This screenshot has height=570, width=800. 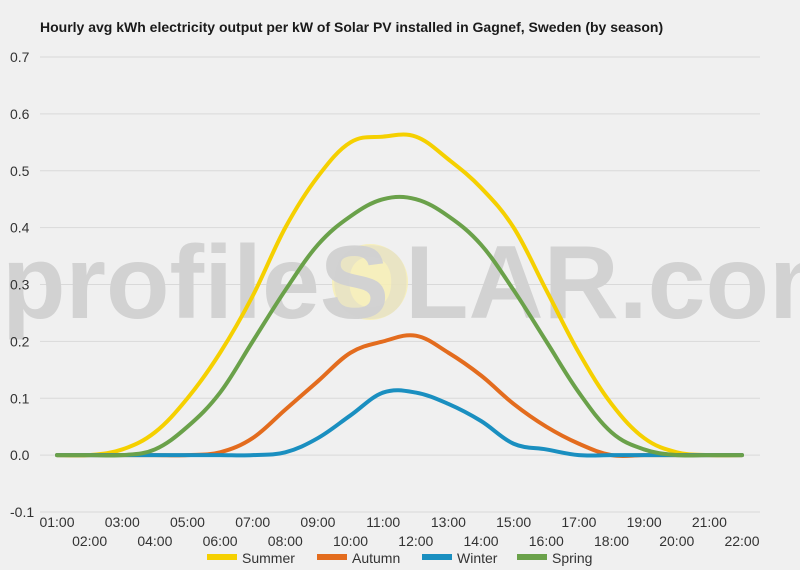 What do you see at coordinates (448, 522) in the screenshot?
I see `x-tick-label: 13:00` at bounding box center [448, 522].